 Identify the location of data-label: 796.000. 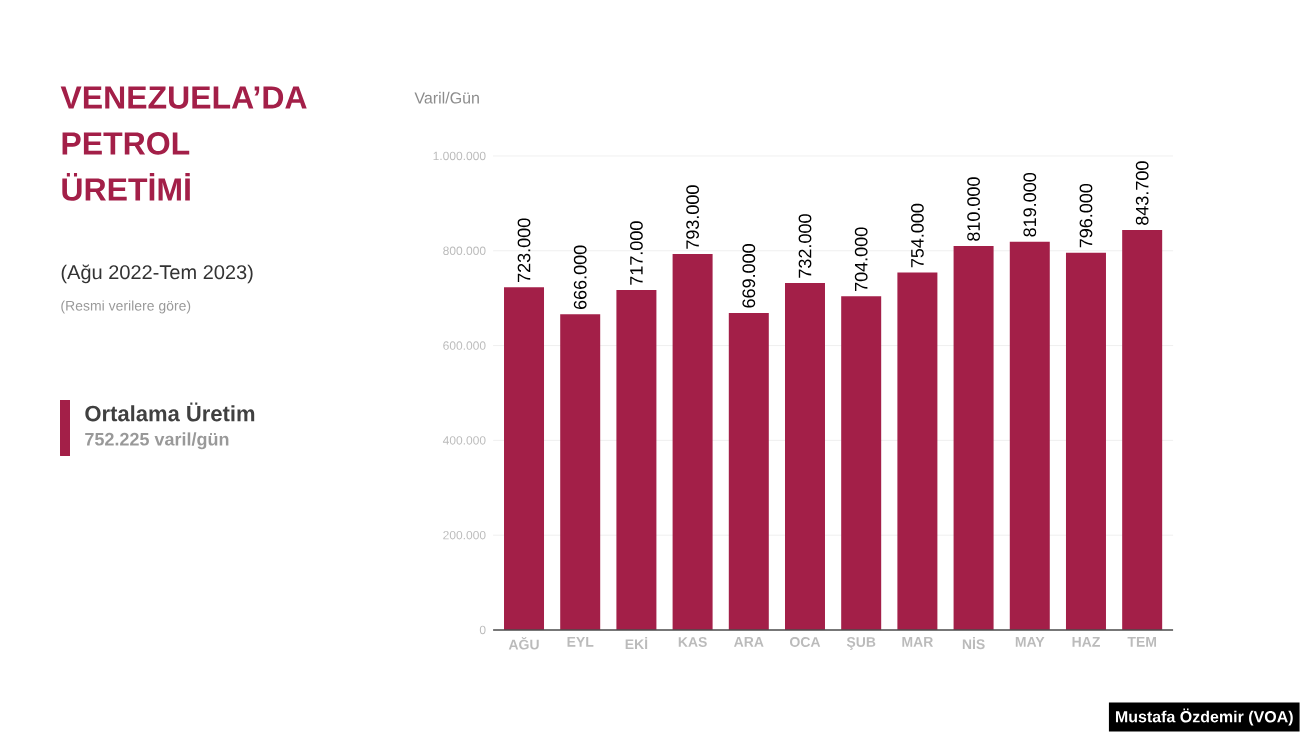
(1086, 215).